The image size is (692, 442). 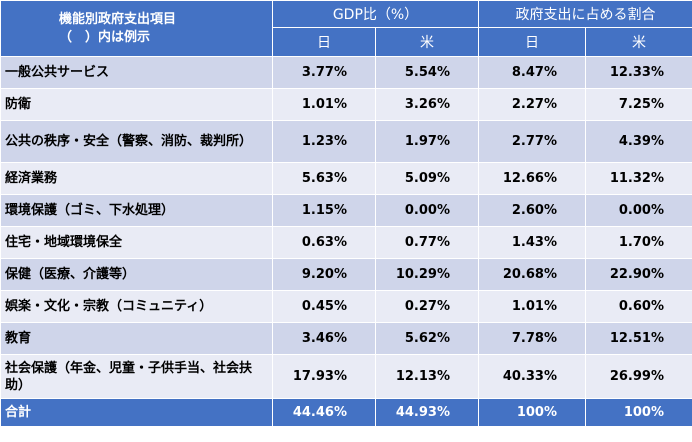 I want to click on share-japan-cell: 2.27%, so click(x=532, y=104).